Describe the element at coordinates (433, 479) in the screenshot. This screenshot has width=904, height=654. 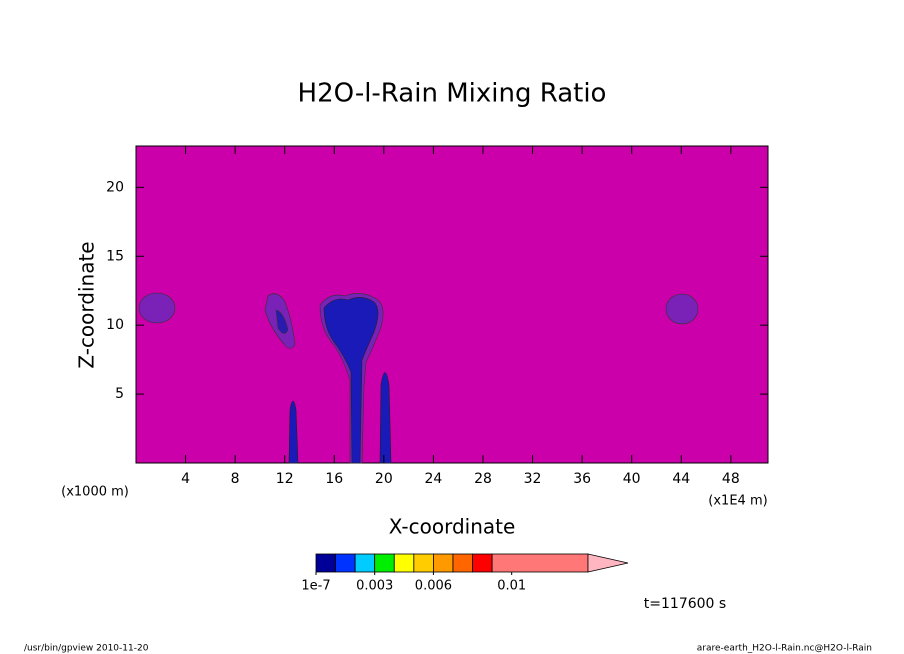
I see `x-tick-label: 24` at that location.